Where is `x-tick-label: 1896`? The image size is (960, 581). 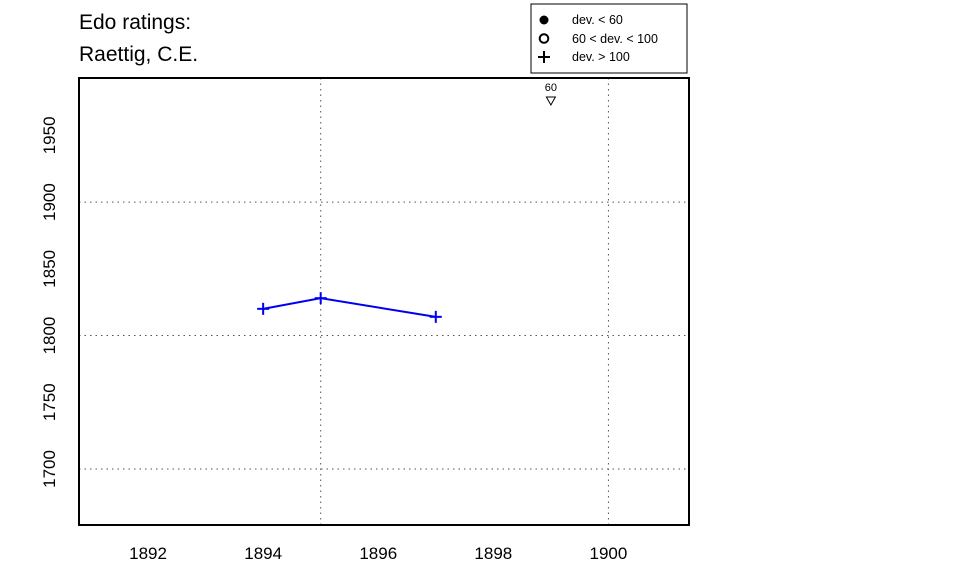
x-tick-label: 1896 is located at coordinates (378, 553).